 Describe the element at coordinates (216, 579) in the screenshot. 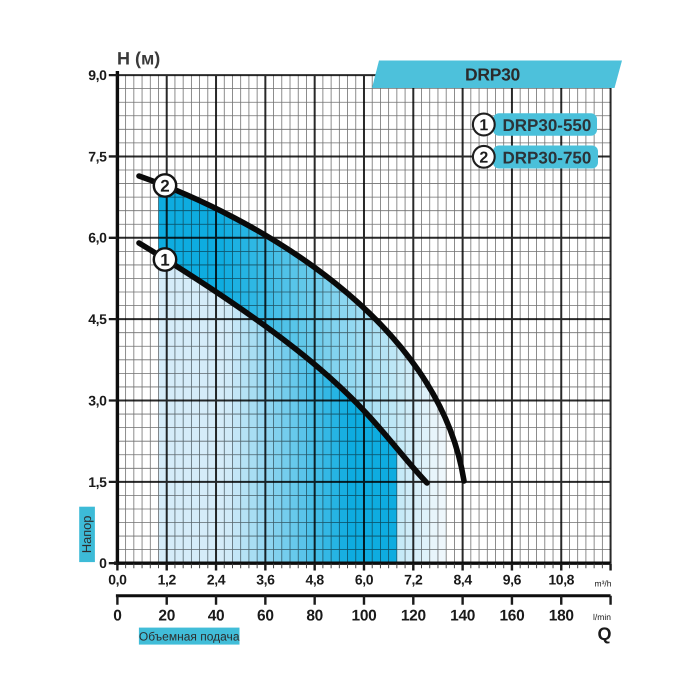

I see `svg-text: 2,4` at that location.